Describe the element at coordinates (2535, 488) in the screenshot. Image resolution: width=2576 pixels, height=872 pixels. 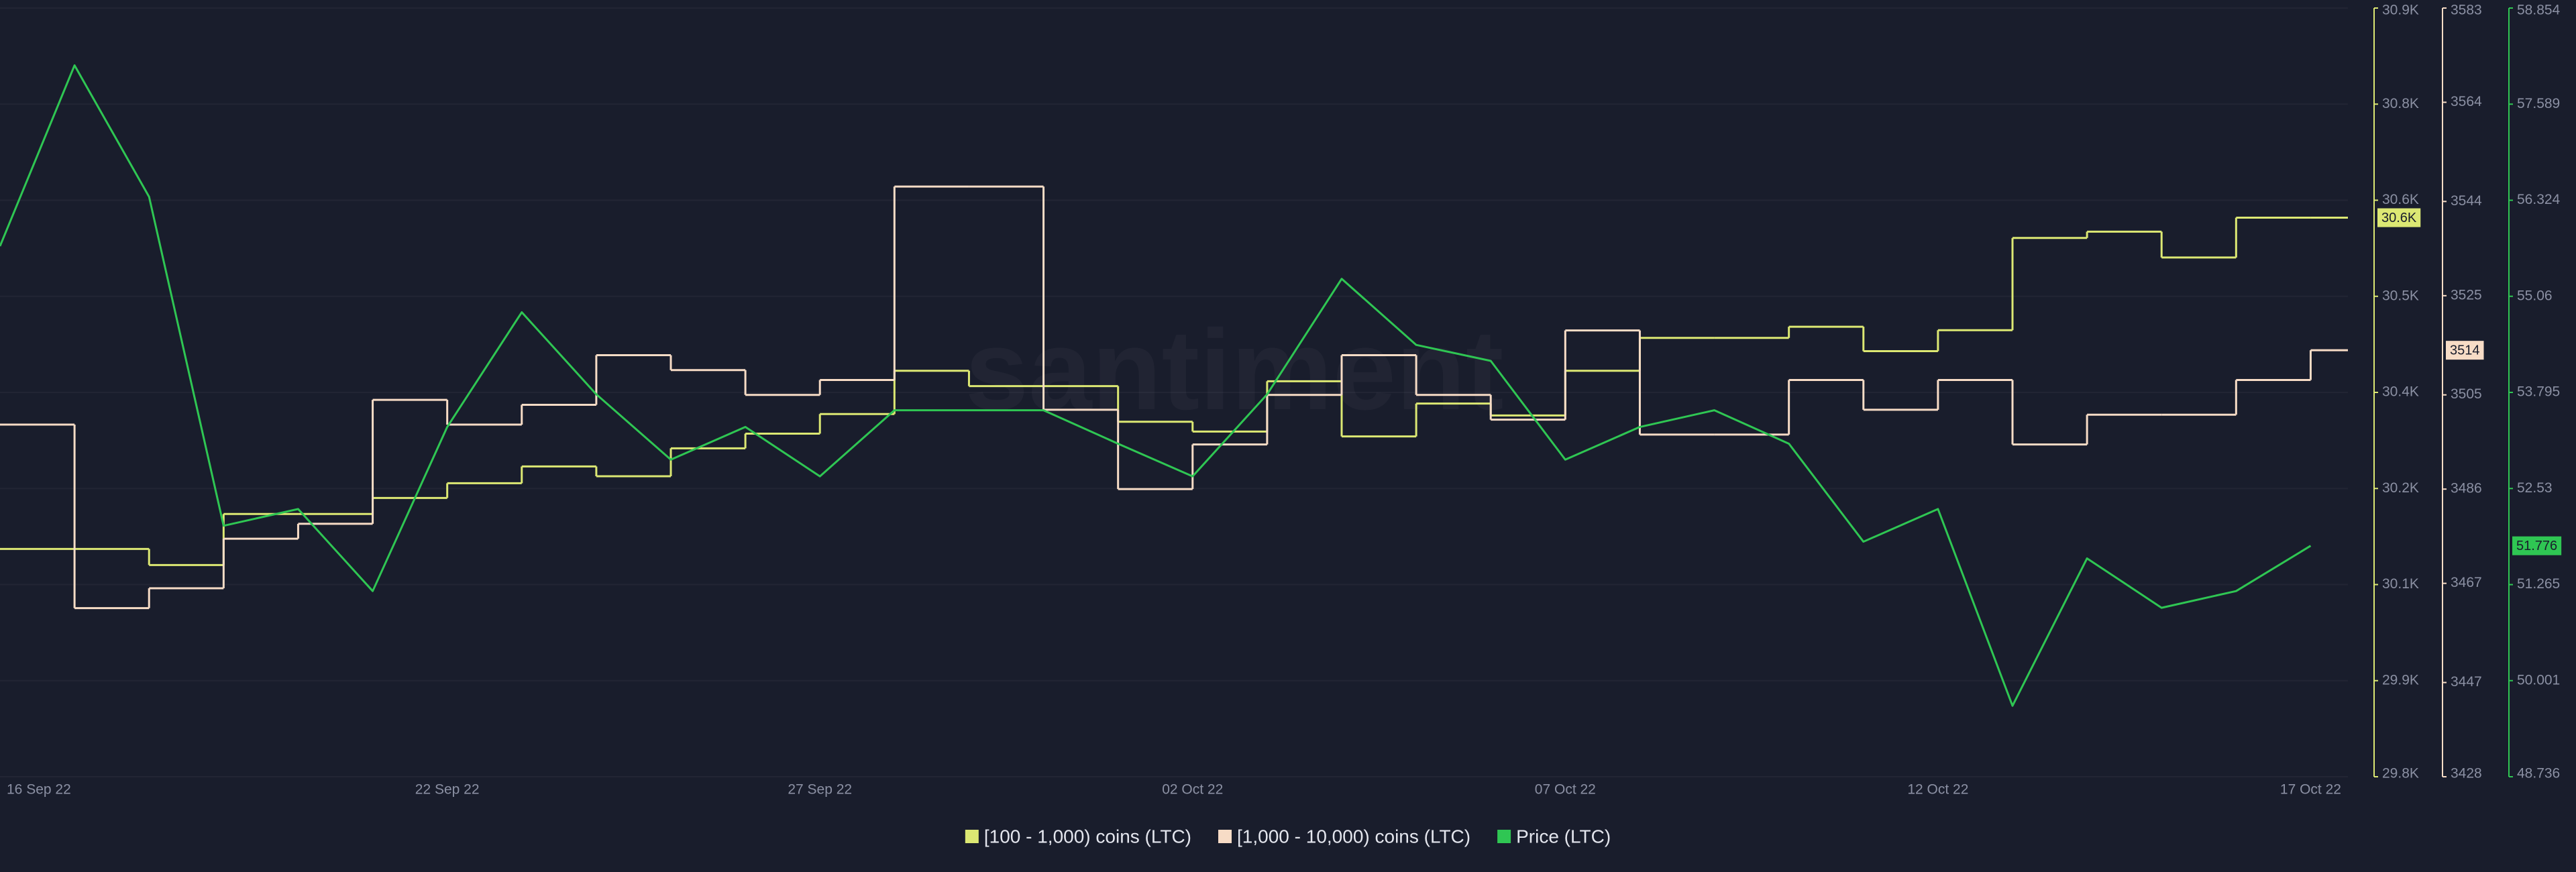
I see `y-tick-label: 52.53` at that location.